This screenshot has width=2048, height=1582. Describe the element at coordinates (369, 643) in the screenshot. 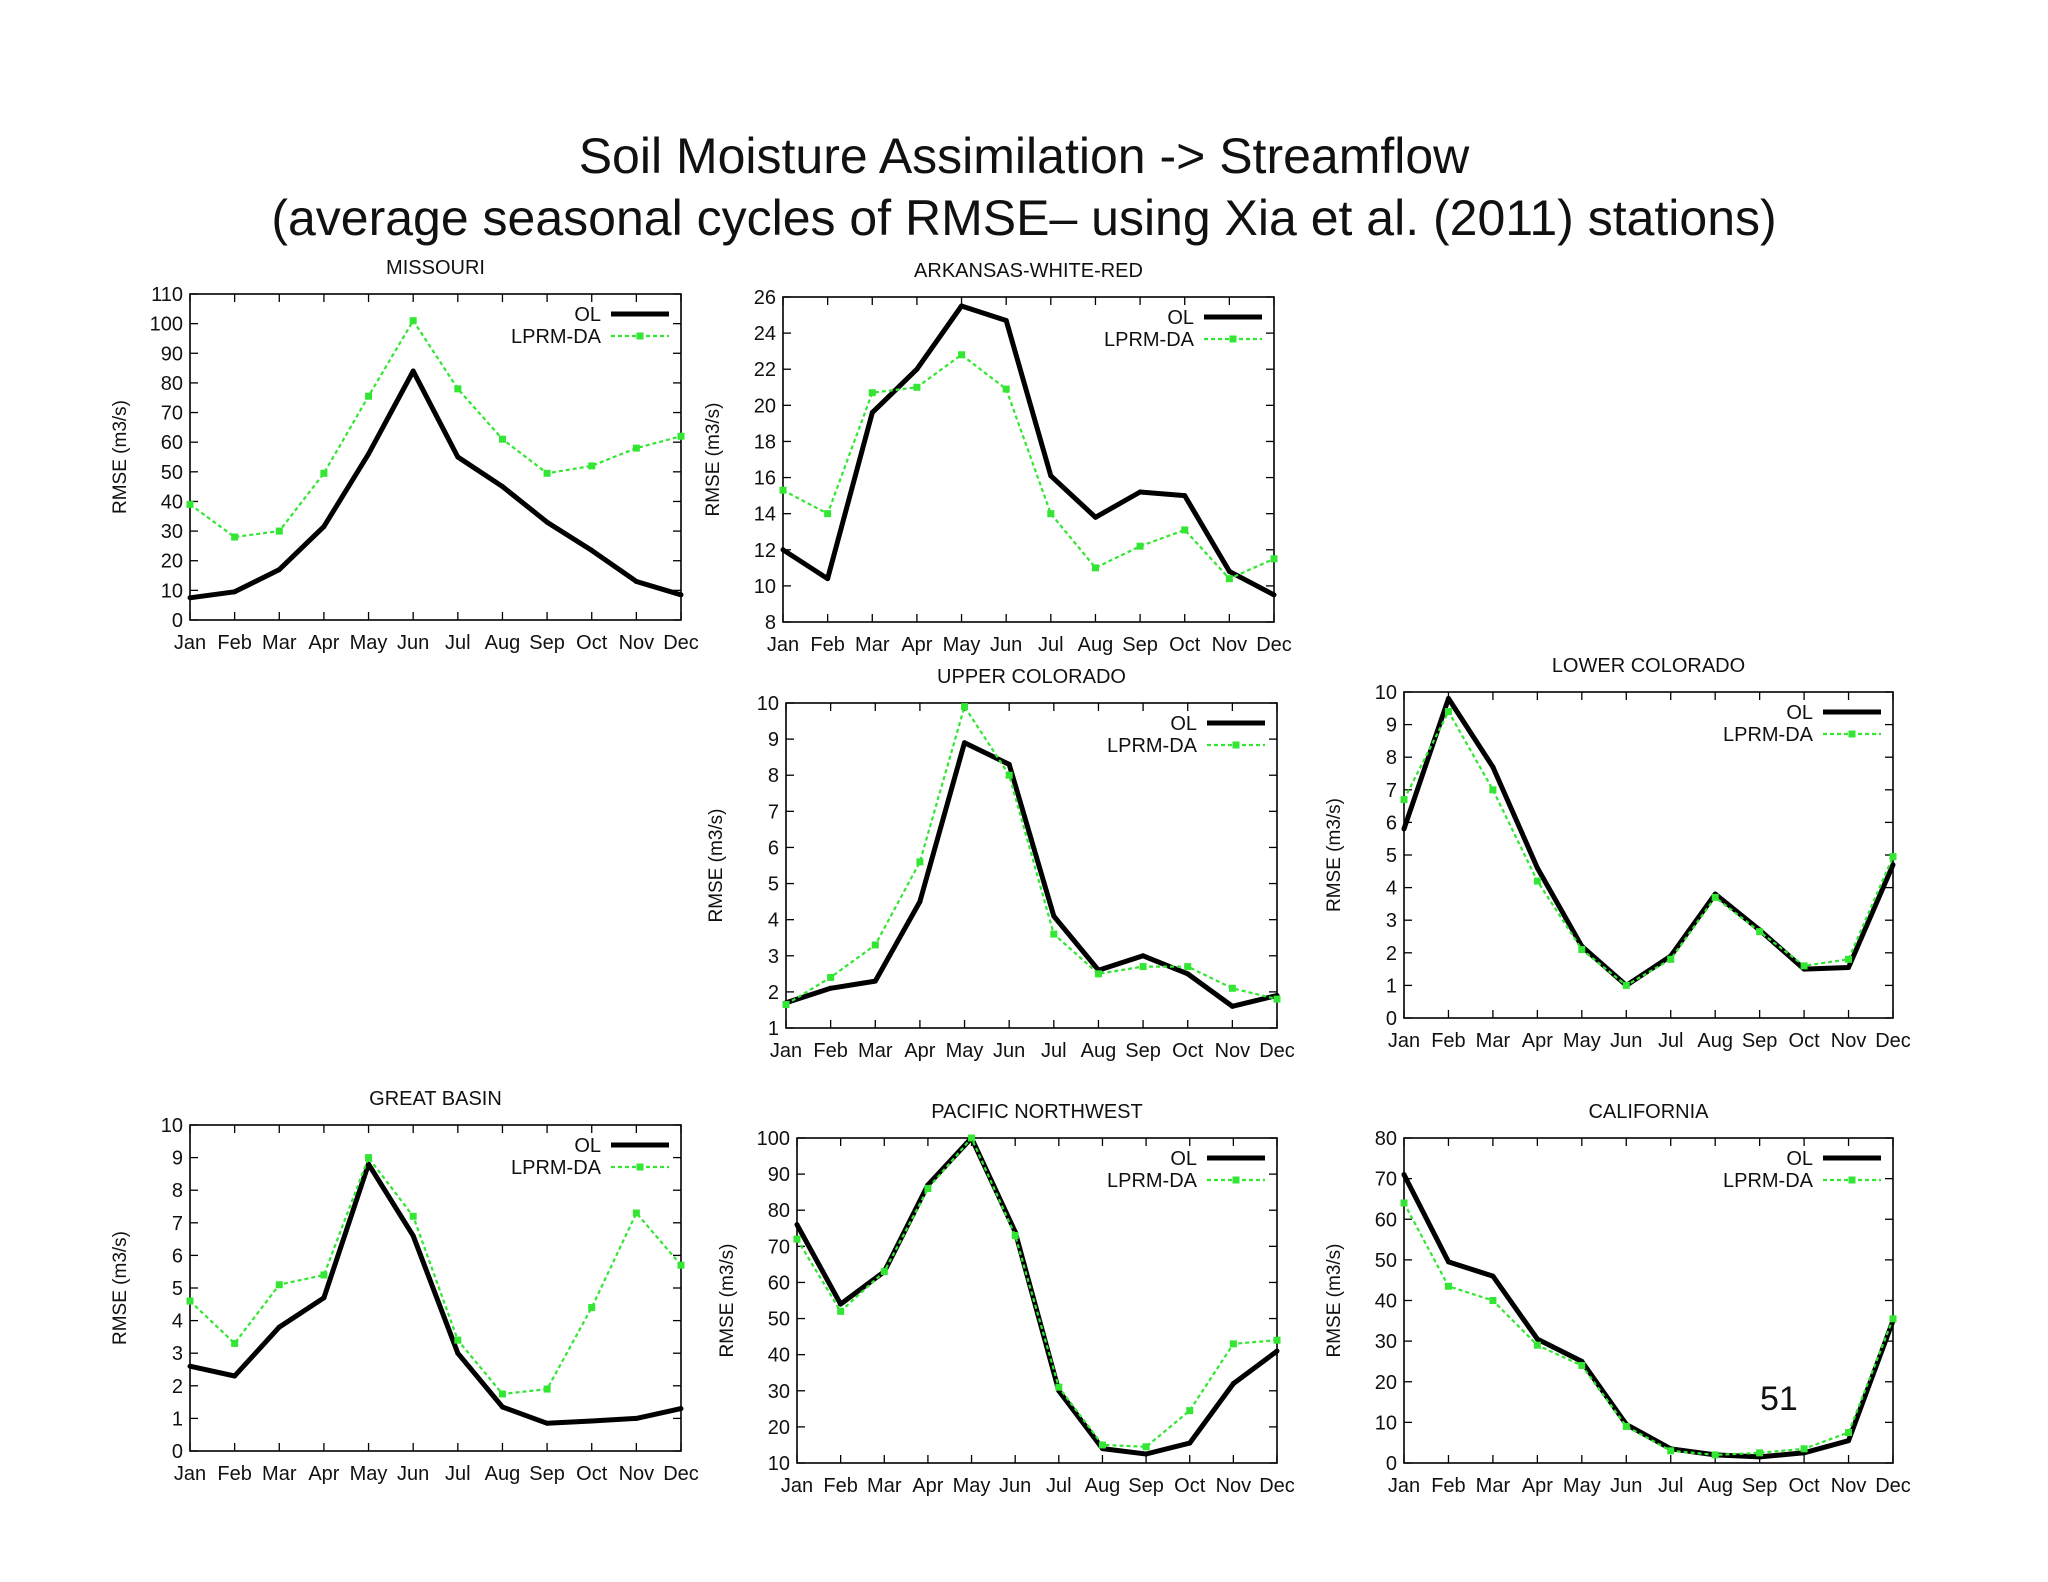

I see `x-tick-label: May` at that location.